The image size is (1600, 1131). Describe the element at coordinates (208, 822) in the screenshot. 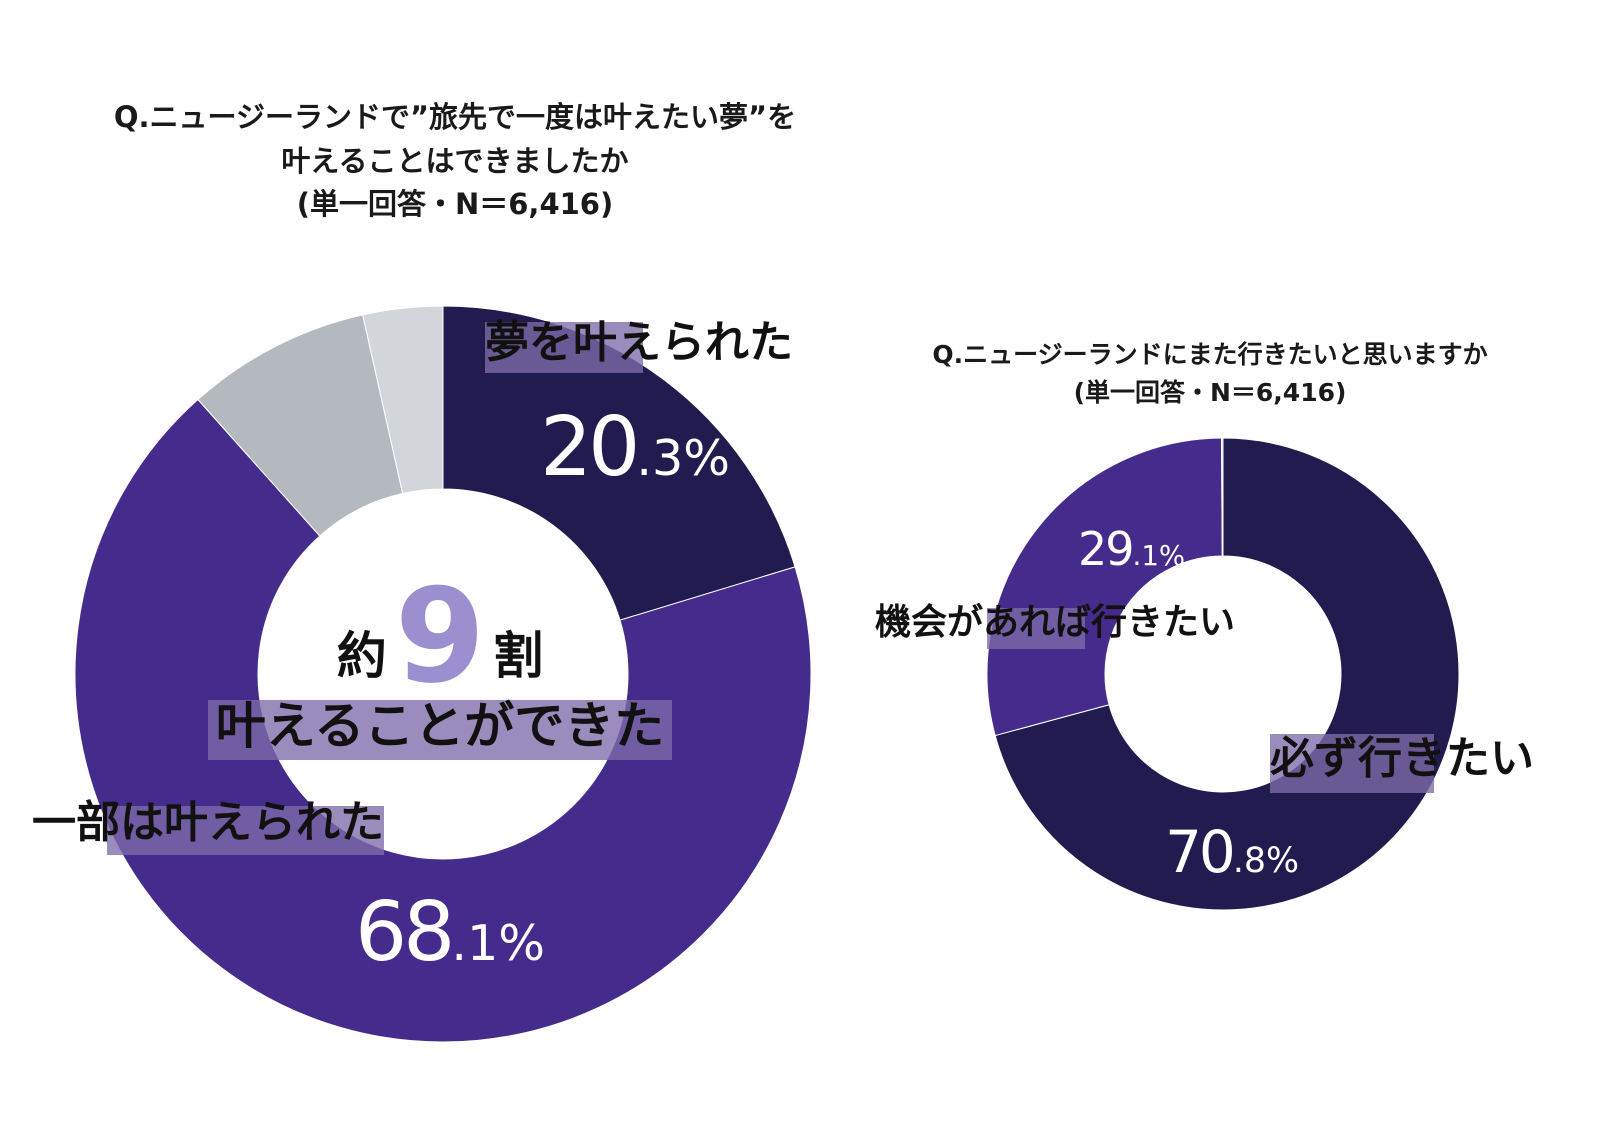

I see `slice-label: 一部は叶えられた` at that location.